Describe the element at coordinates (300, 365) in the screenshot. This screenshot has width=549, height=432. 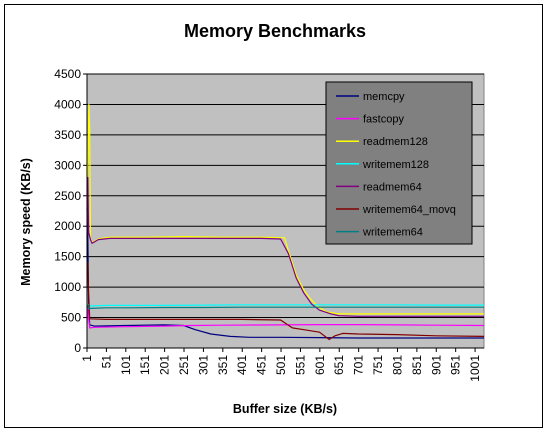
I see `x-tick-label: 551` at that location.